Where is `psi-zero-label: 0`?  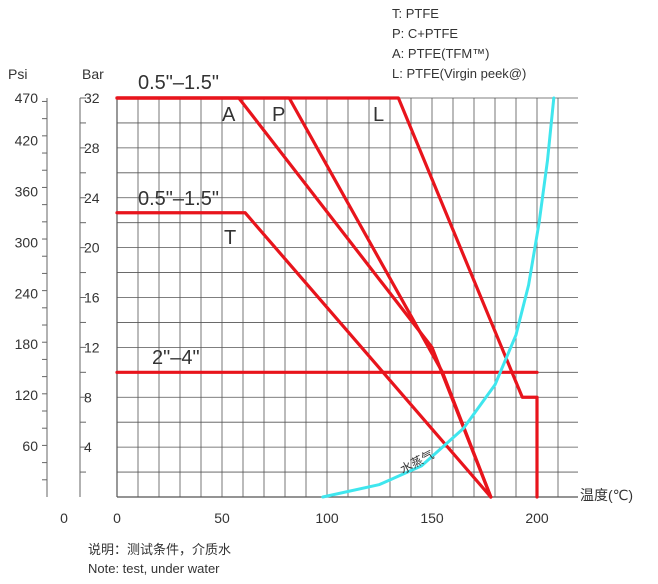 psi-zero-label: 0 is located at coordinates (64, 518).